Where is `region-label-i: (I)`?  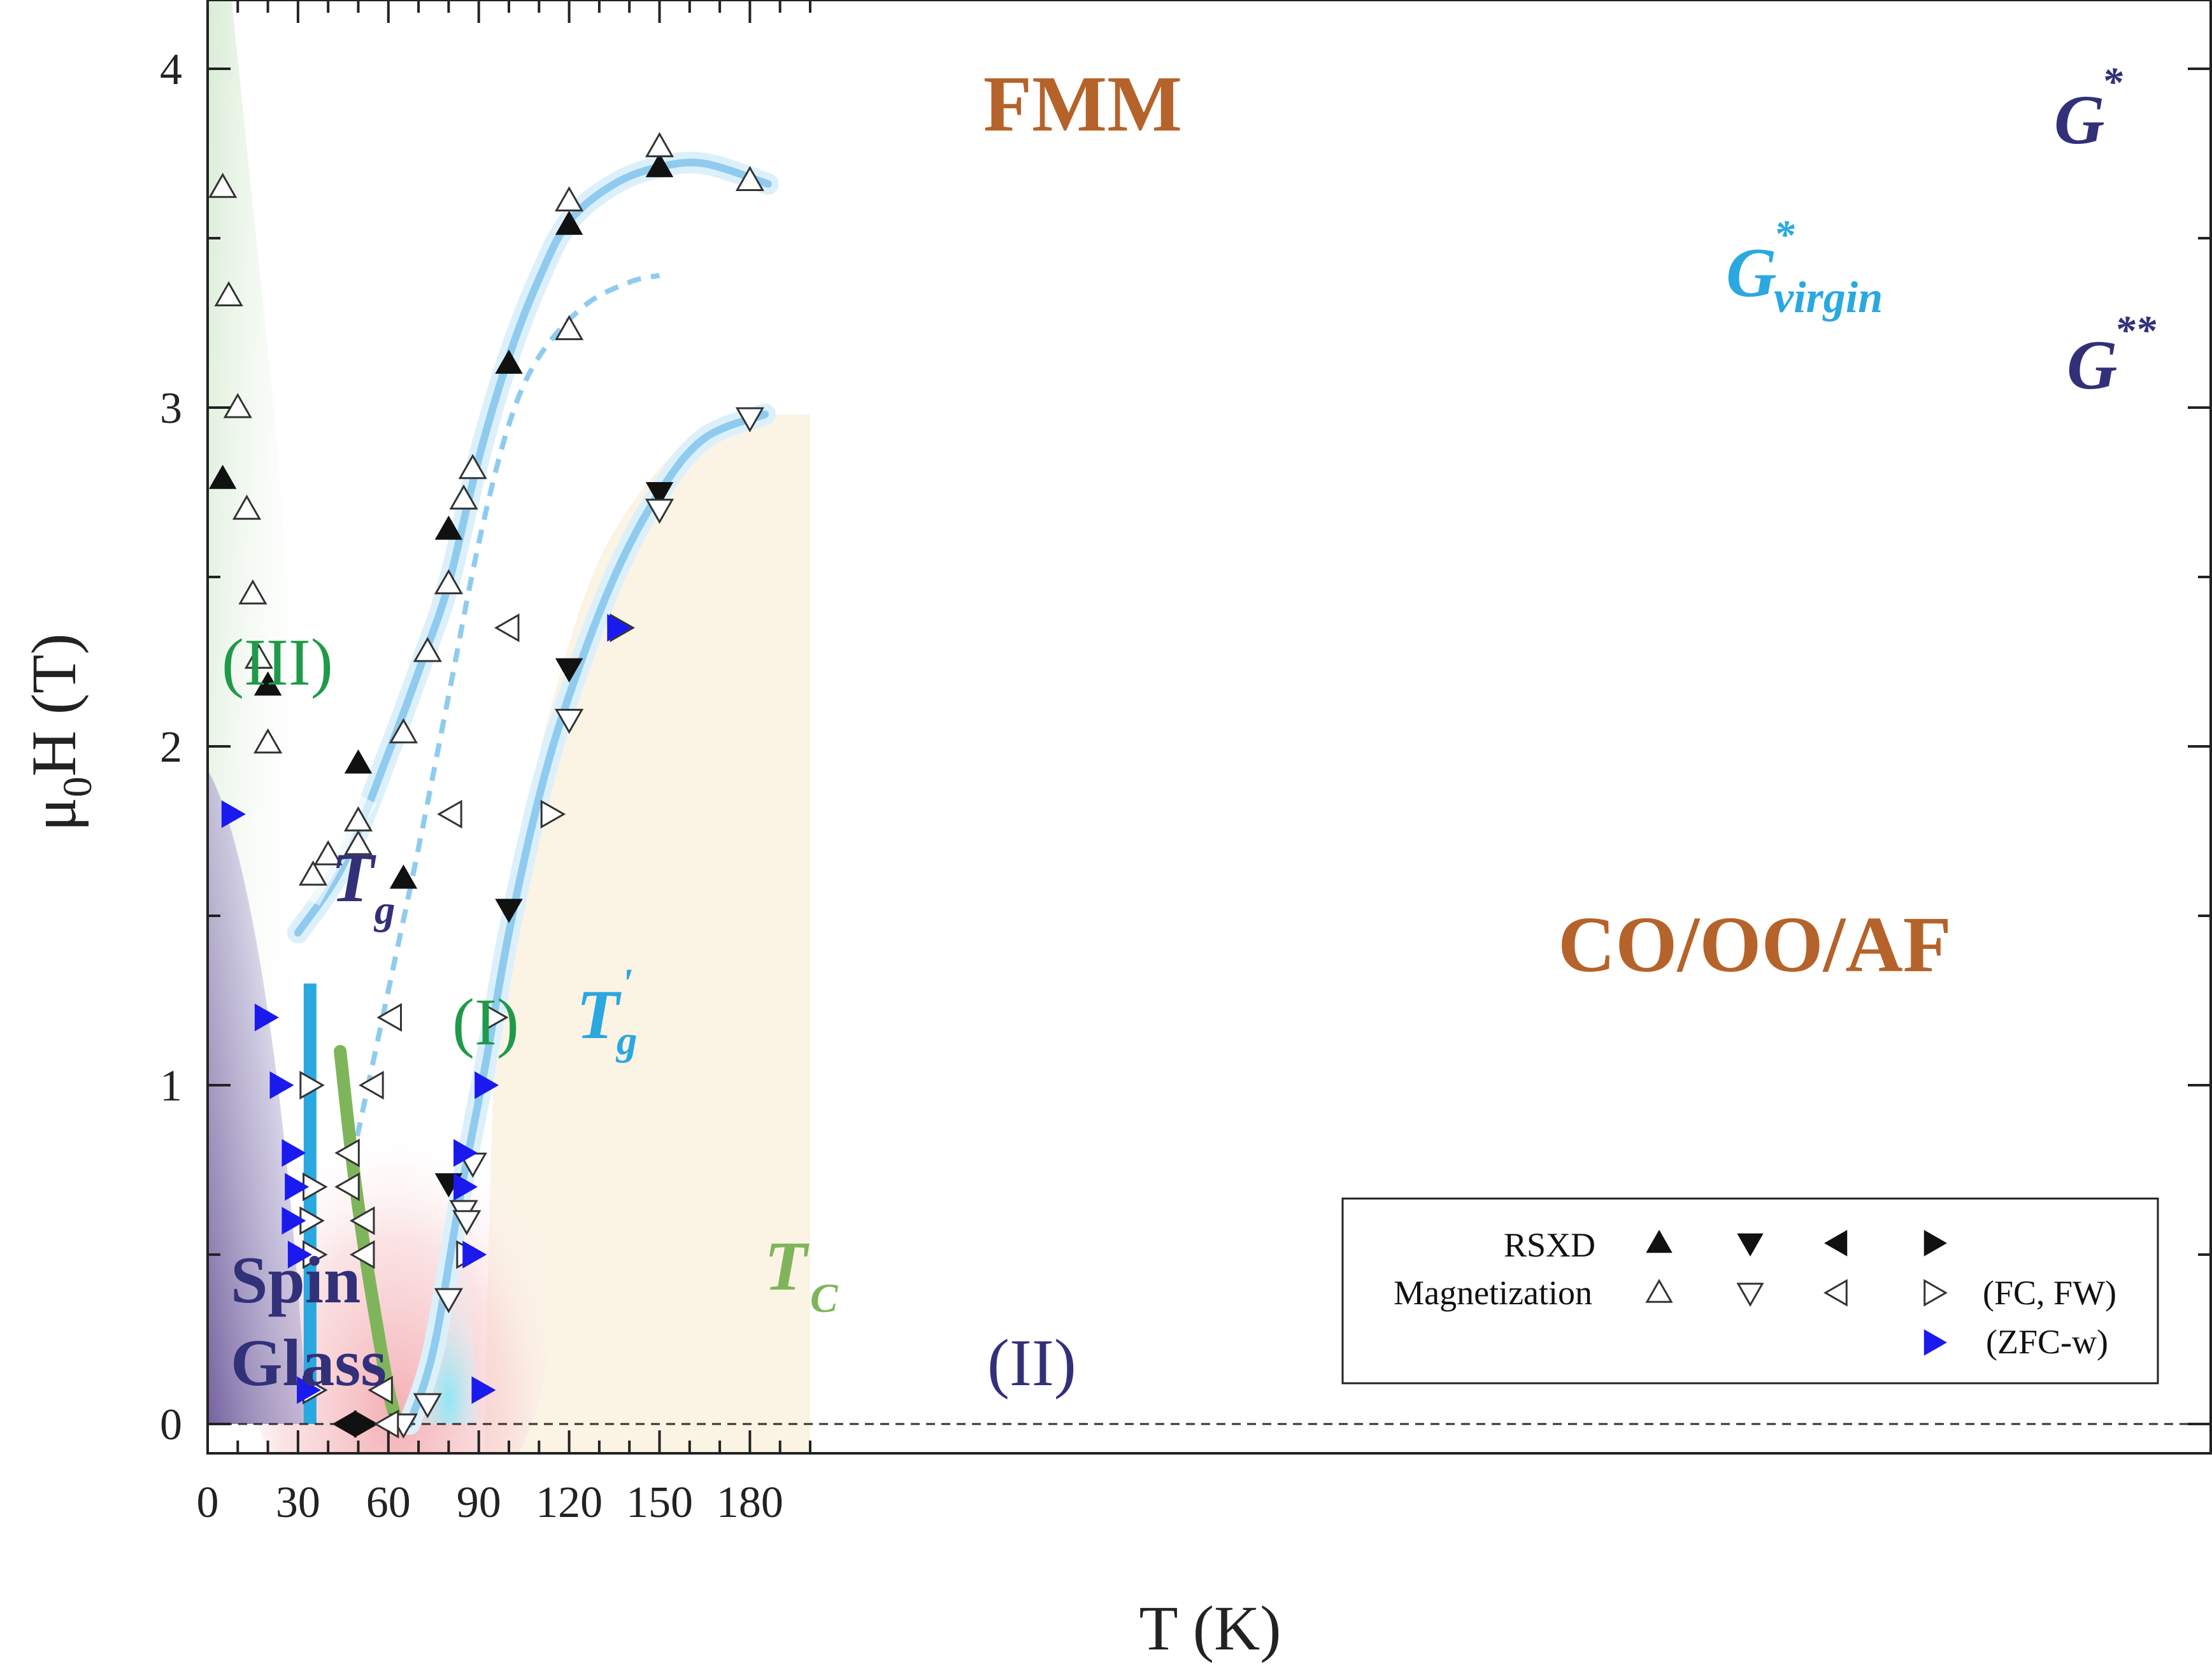 region-label-i: (I) is located at coordinates (485, 1022).